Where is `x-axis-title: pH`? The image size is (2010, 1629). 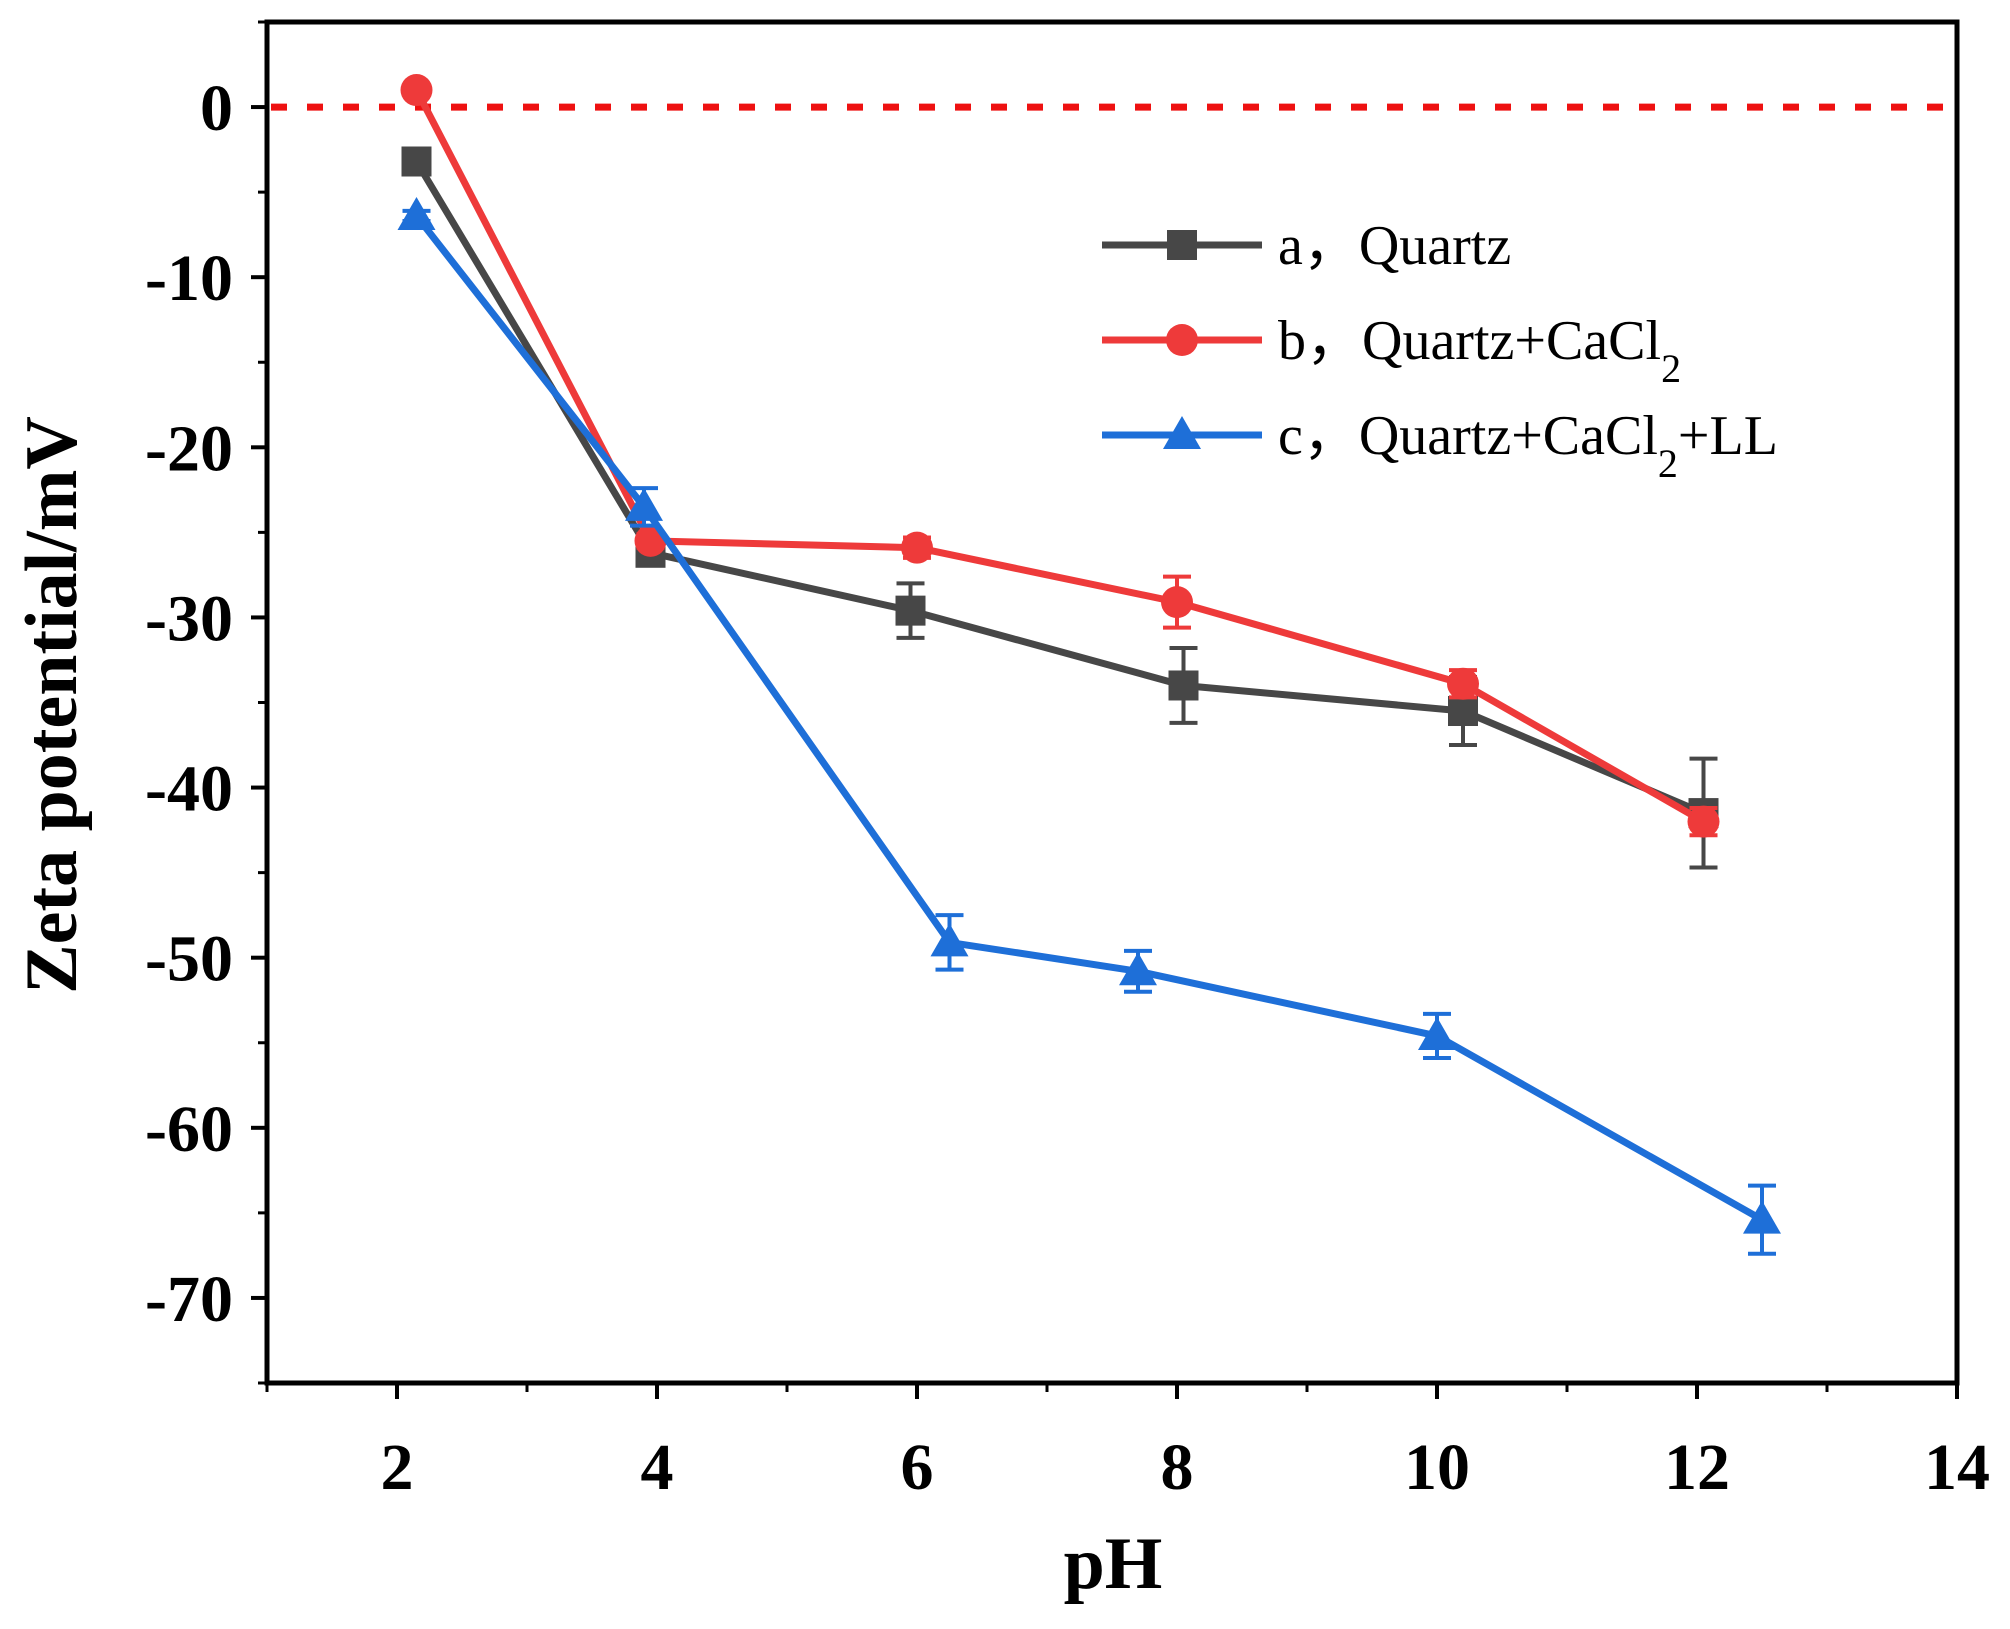 x-axis-title: pH is located at coordinates (1113, 1564).